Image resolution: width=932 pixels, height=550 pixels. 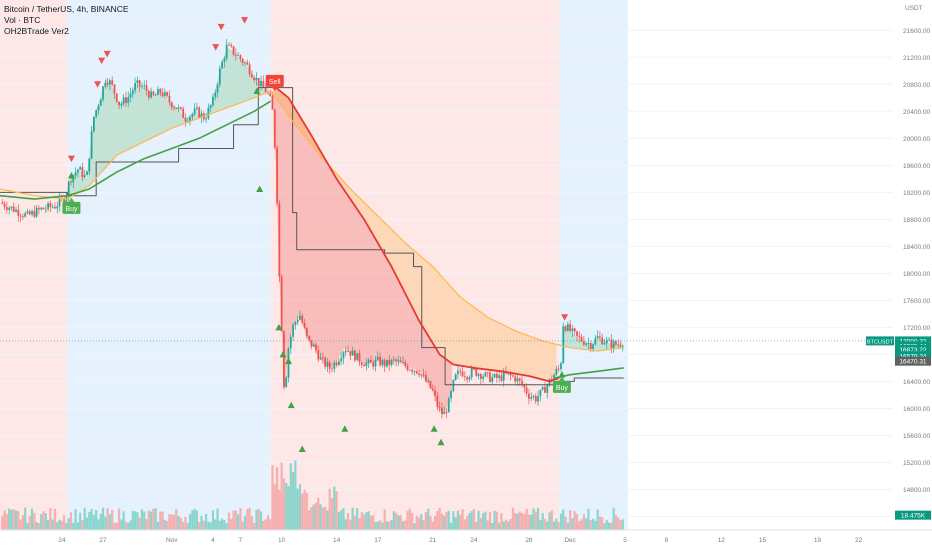 I want to click on price-tick-9: 18000.00, so click(x=916, y=274).